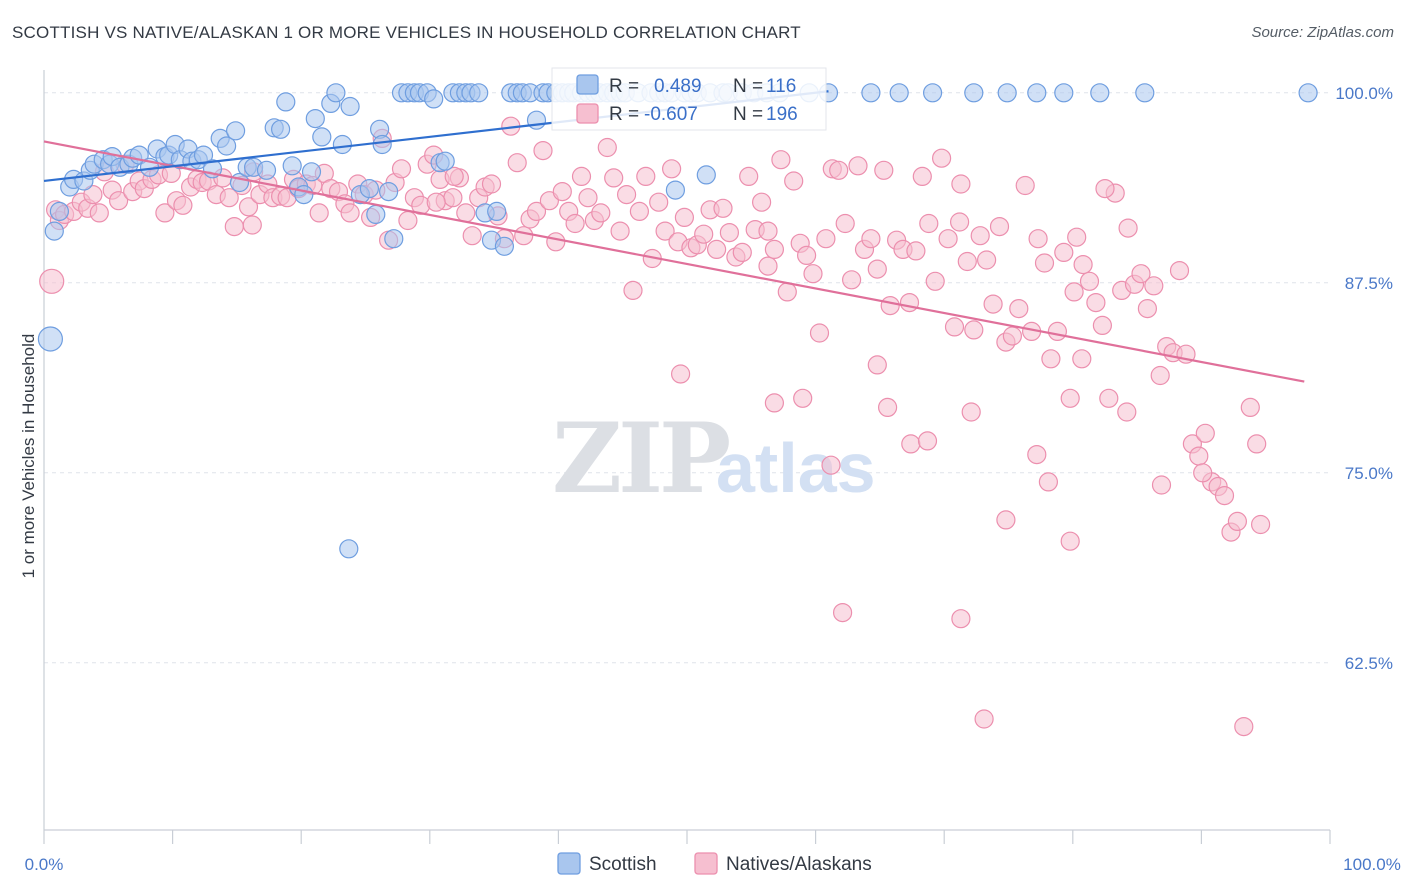 The image size is (1406, 892). I want to click on x-ticks, so click(687, 837).